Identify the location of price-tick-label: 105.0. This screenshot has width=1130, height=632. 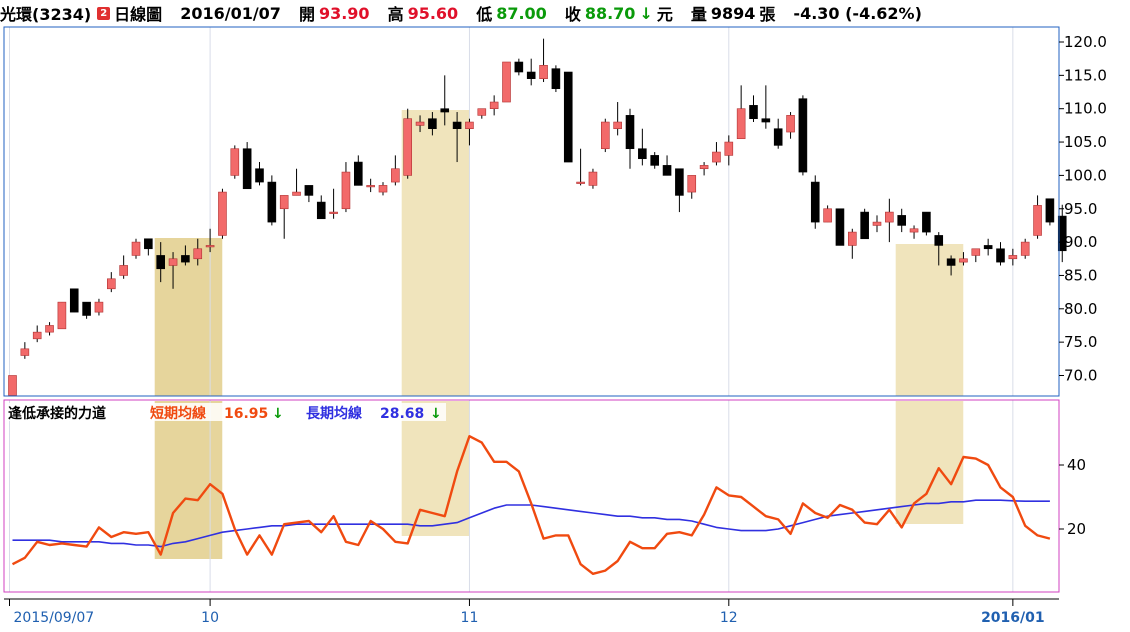
(1085, 142).